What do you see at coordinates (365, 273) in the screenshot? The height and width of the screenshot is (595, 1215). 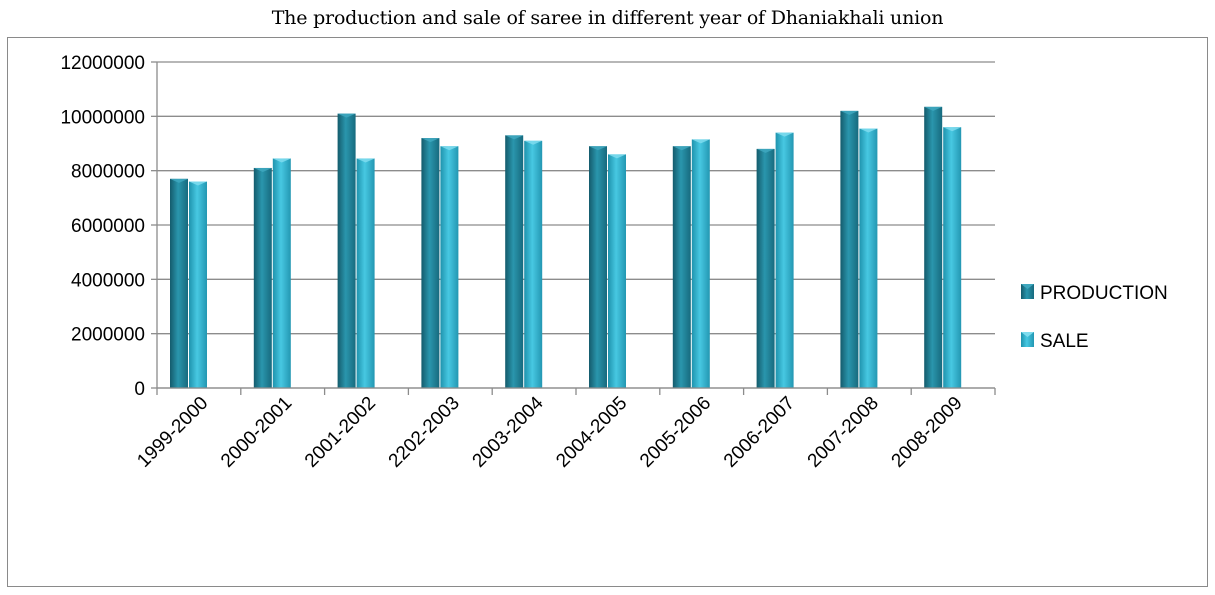 I see `bar-sale-2001-2002` at bounding box center [365, 273].